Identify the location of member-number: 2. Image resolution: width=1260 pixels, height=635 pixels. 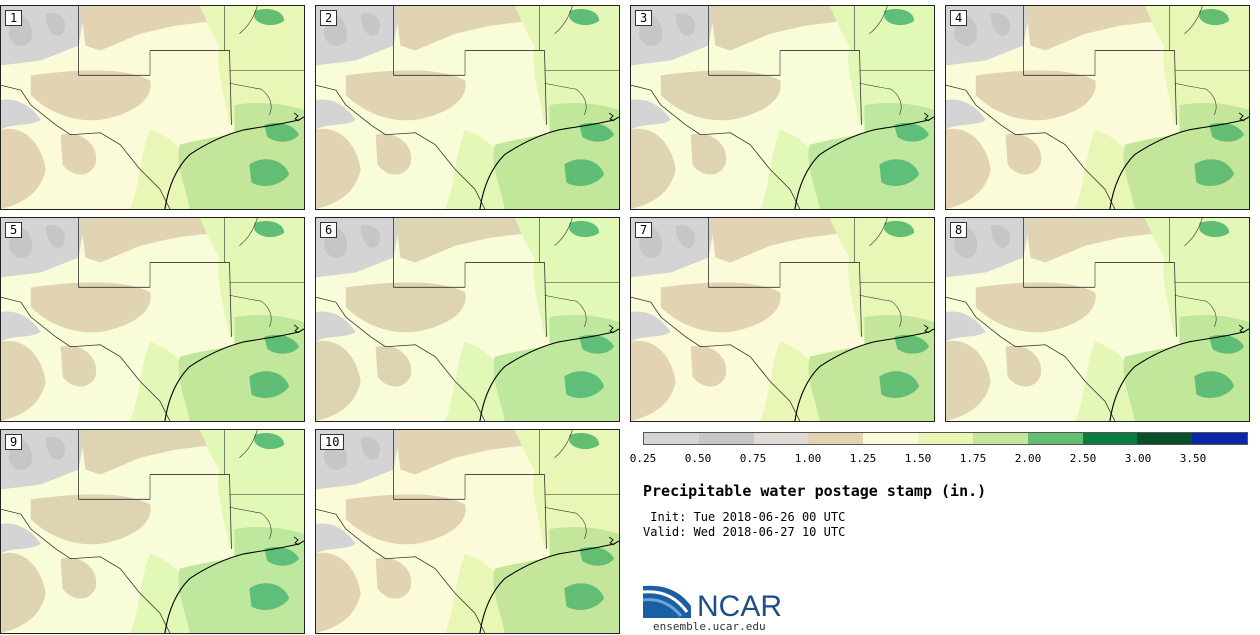
(329, 18).